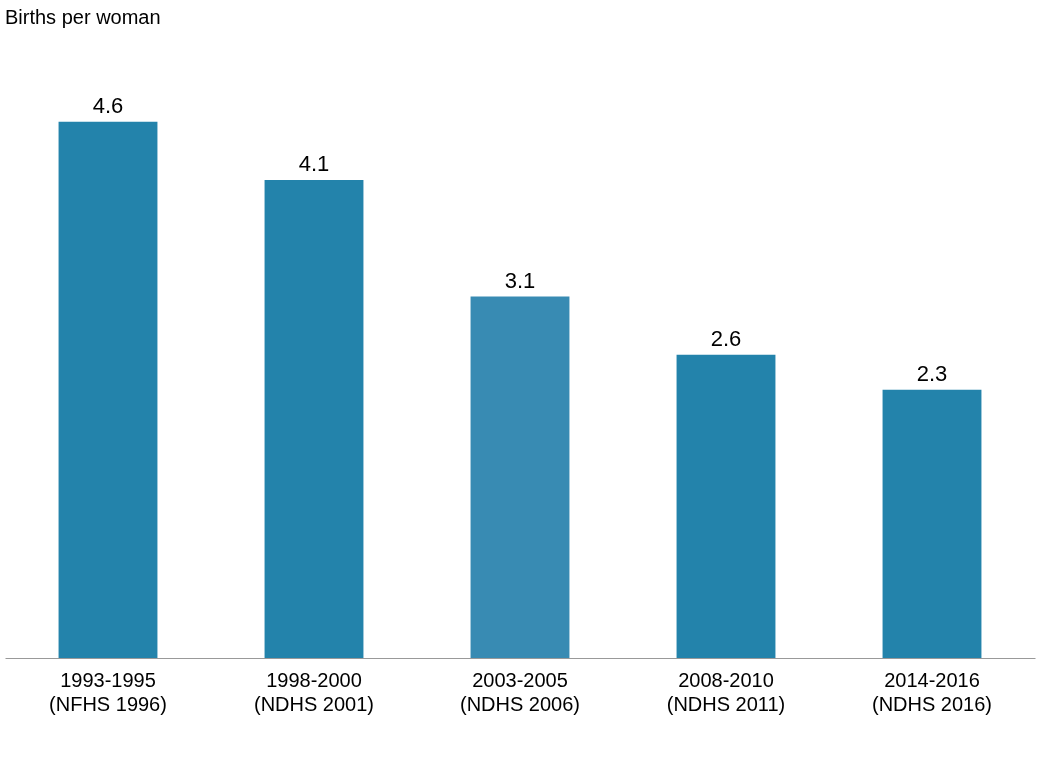  I want to click on x-tick-label: 2003-2005 (NDHS 2006), so click(520, 691).